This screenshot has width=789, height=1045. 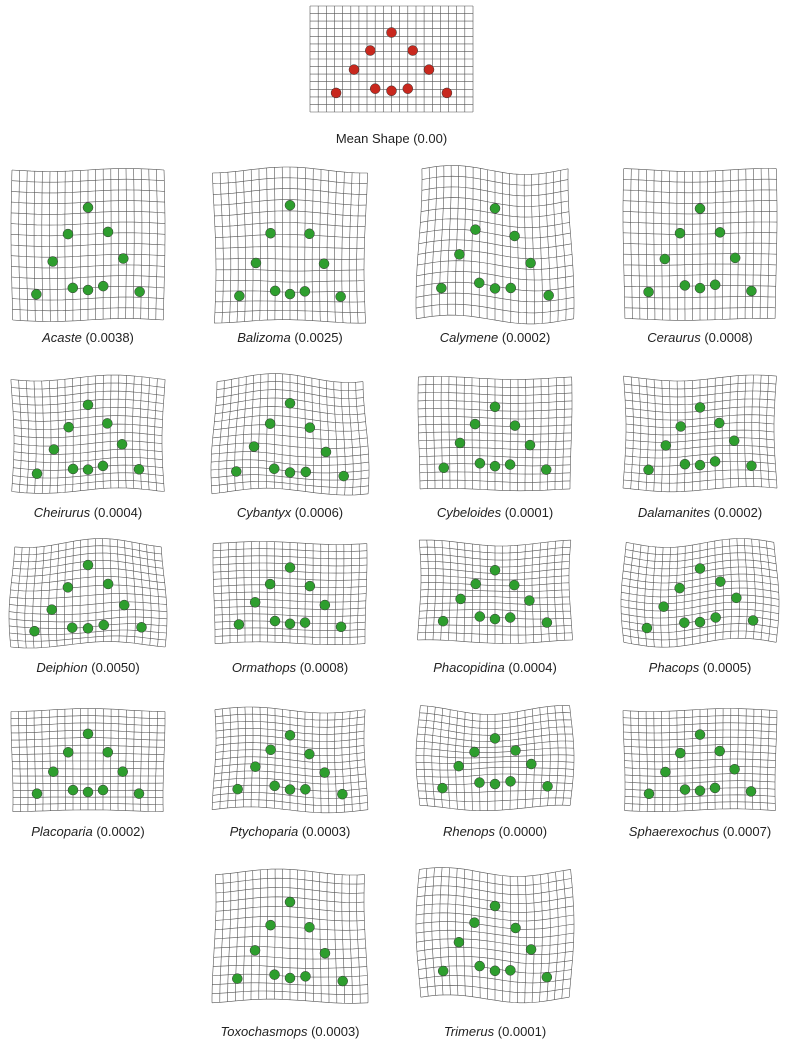 What do you see at coordinates (318, 337) in the screenshot?
I see `score: (0.0025)` at bounding box center [318, 337].